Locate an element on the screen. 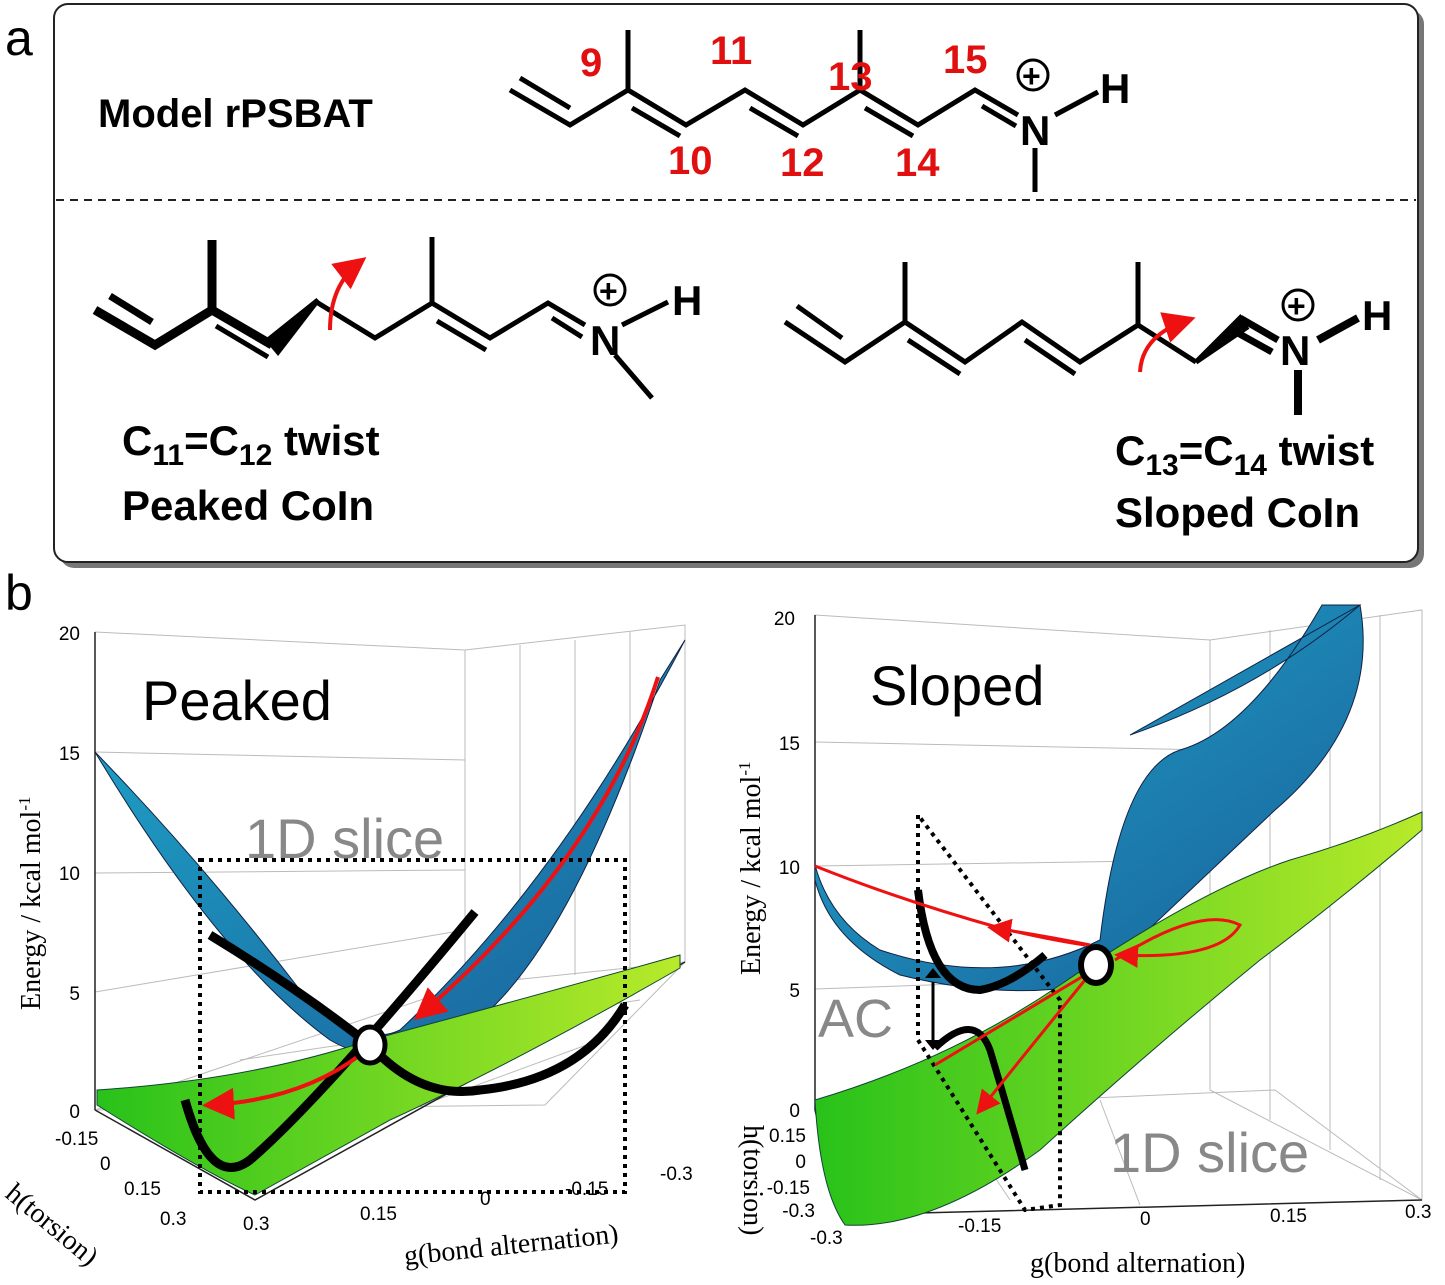 The image size is (1445, 1285). sloped-coin-label: Sloped CoIn is located at coordinates (1237, 512).